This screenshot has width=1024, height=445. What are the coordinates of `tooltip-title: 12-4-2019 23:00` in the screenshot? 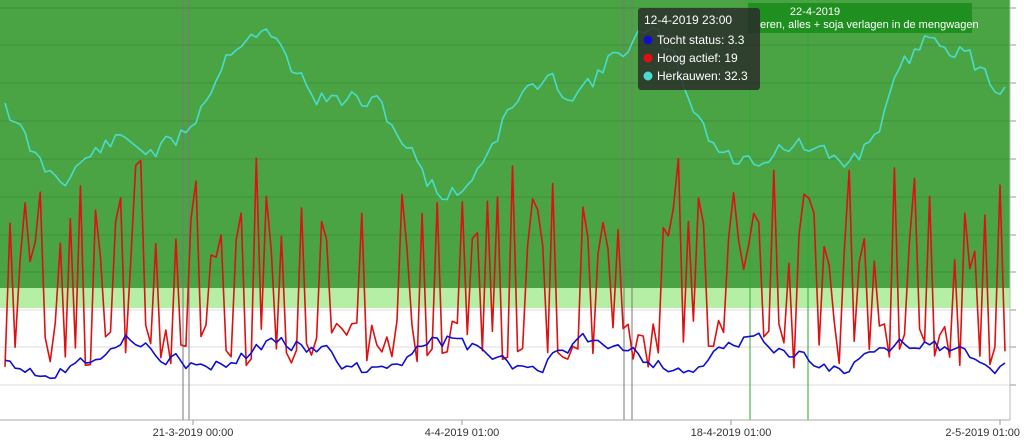 It's located at (688, 20).